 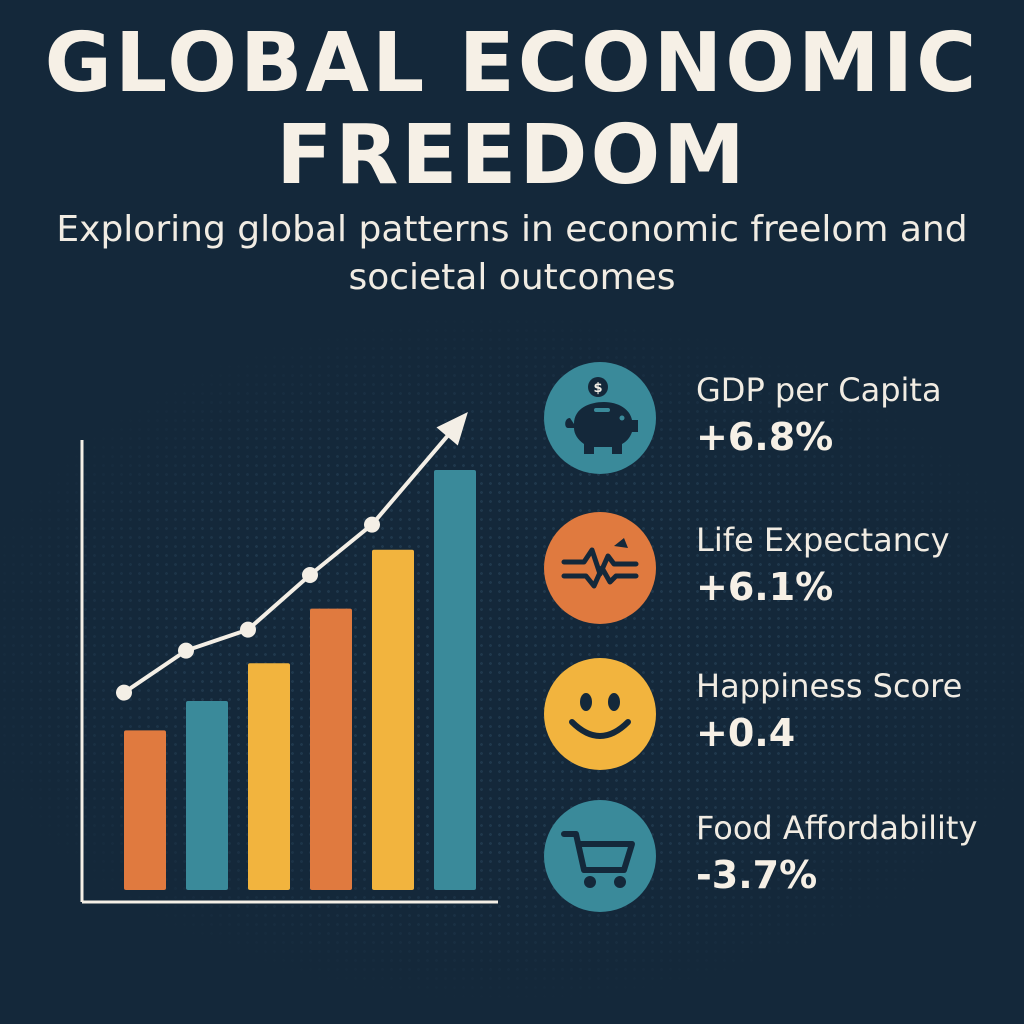 What do you see at coordinates (765, 437) in the screenshot?
I see `metric-value: +6.8%` at bounding box center [765, 437].